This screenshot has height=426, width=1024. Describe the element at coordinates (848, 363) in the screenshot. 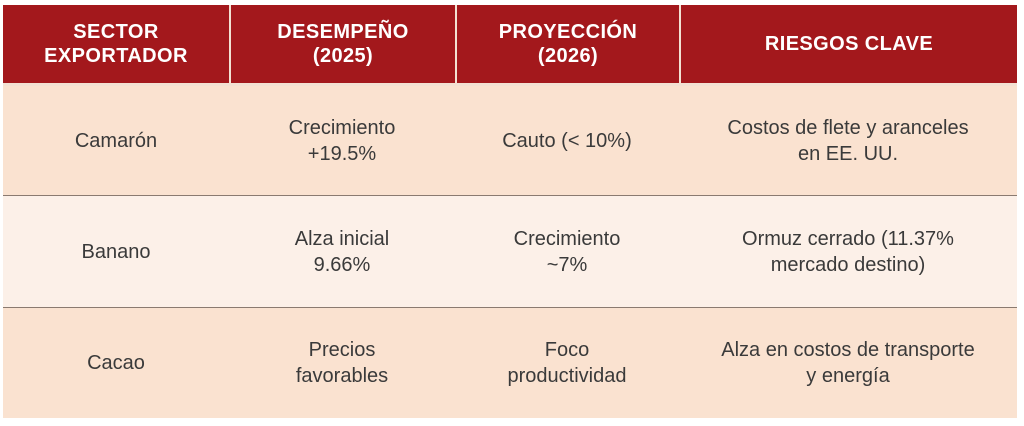

I see `cell-riesgos: Alza en costos de transporte y energía` at that location.